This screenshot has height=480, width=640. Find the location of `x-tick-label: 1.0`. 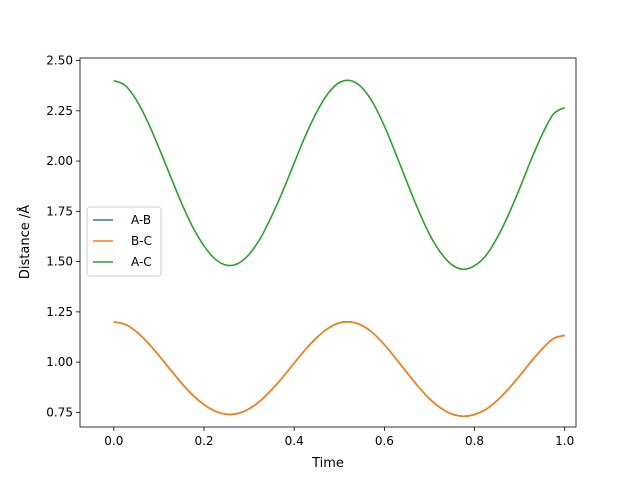

x-tick-label: 1.0 is located at coordinates (564, 441).